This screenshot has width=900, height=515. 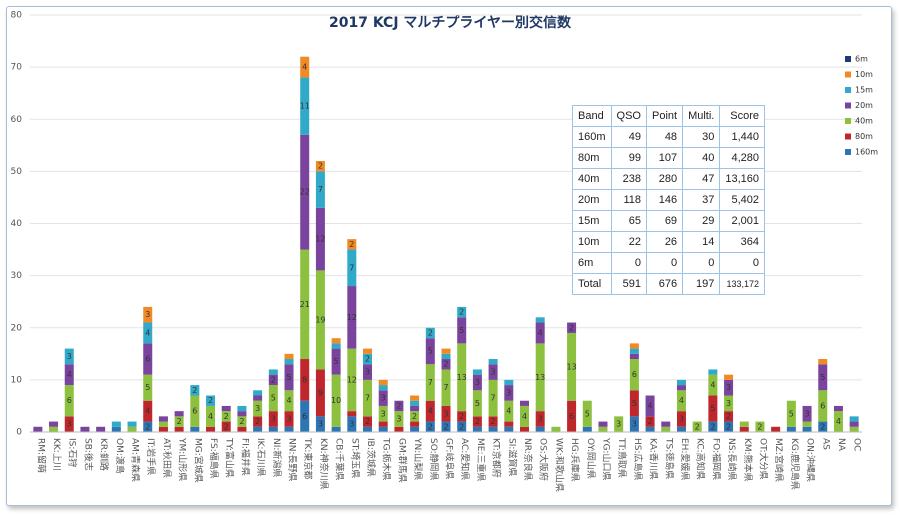 What do you see at coordinates (183, 459) in the screenshot?
I see `x-tick-label: YM:山形県` at bounding box center [183, 459].